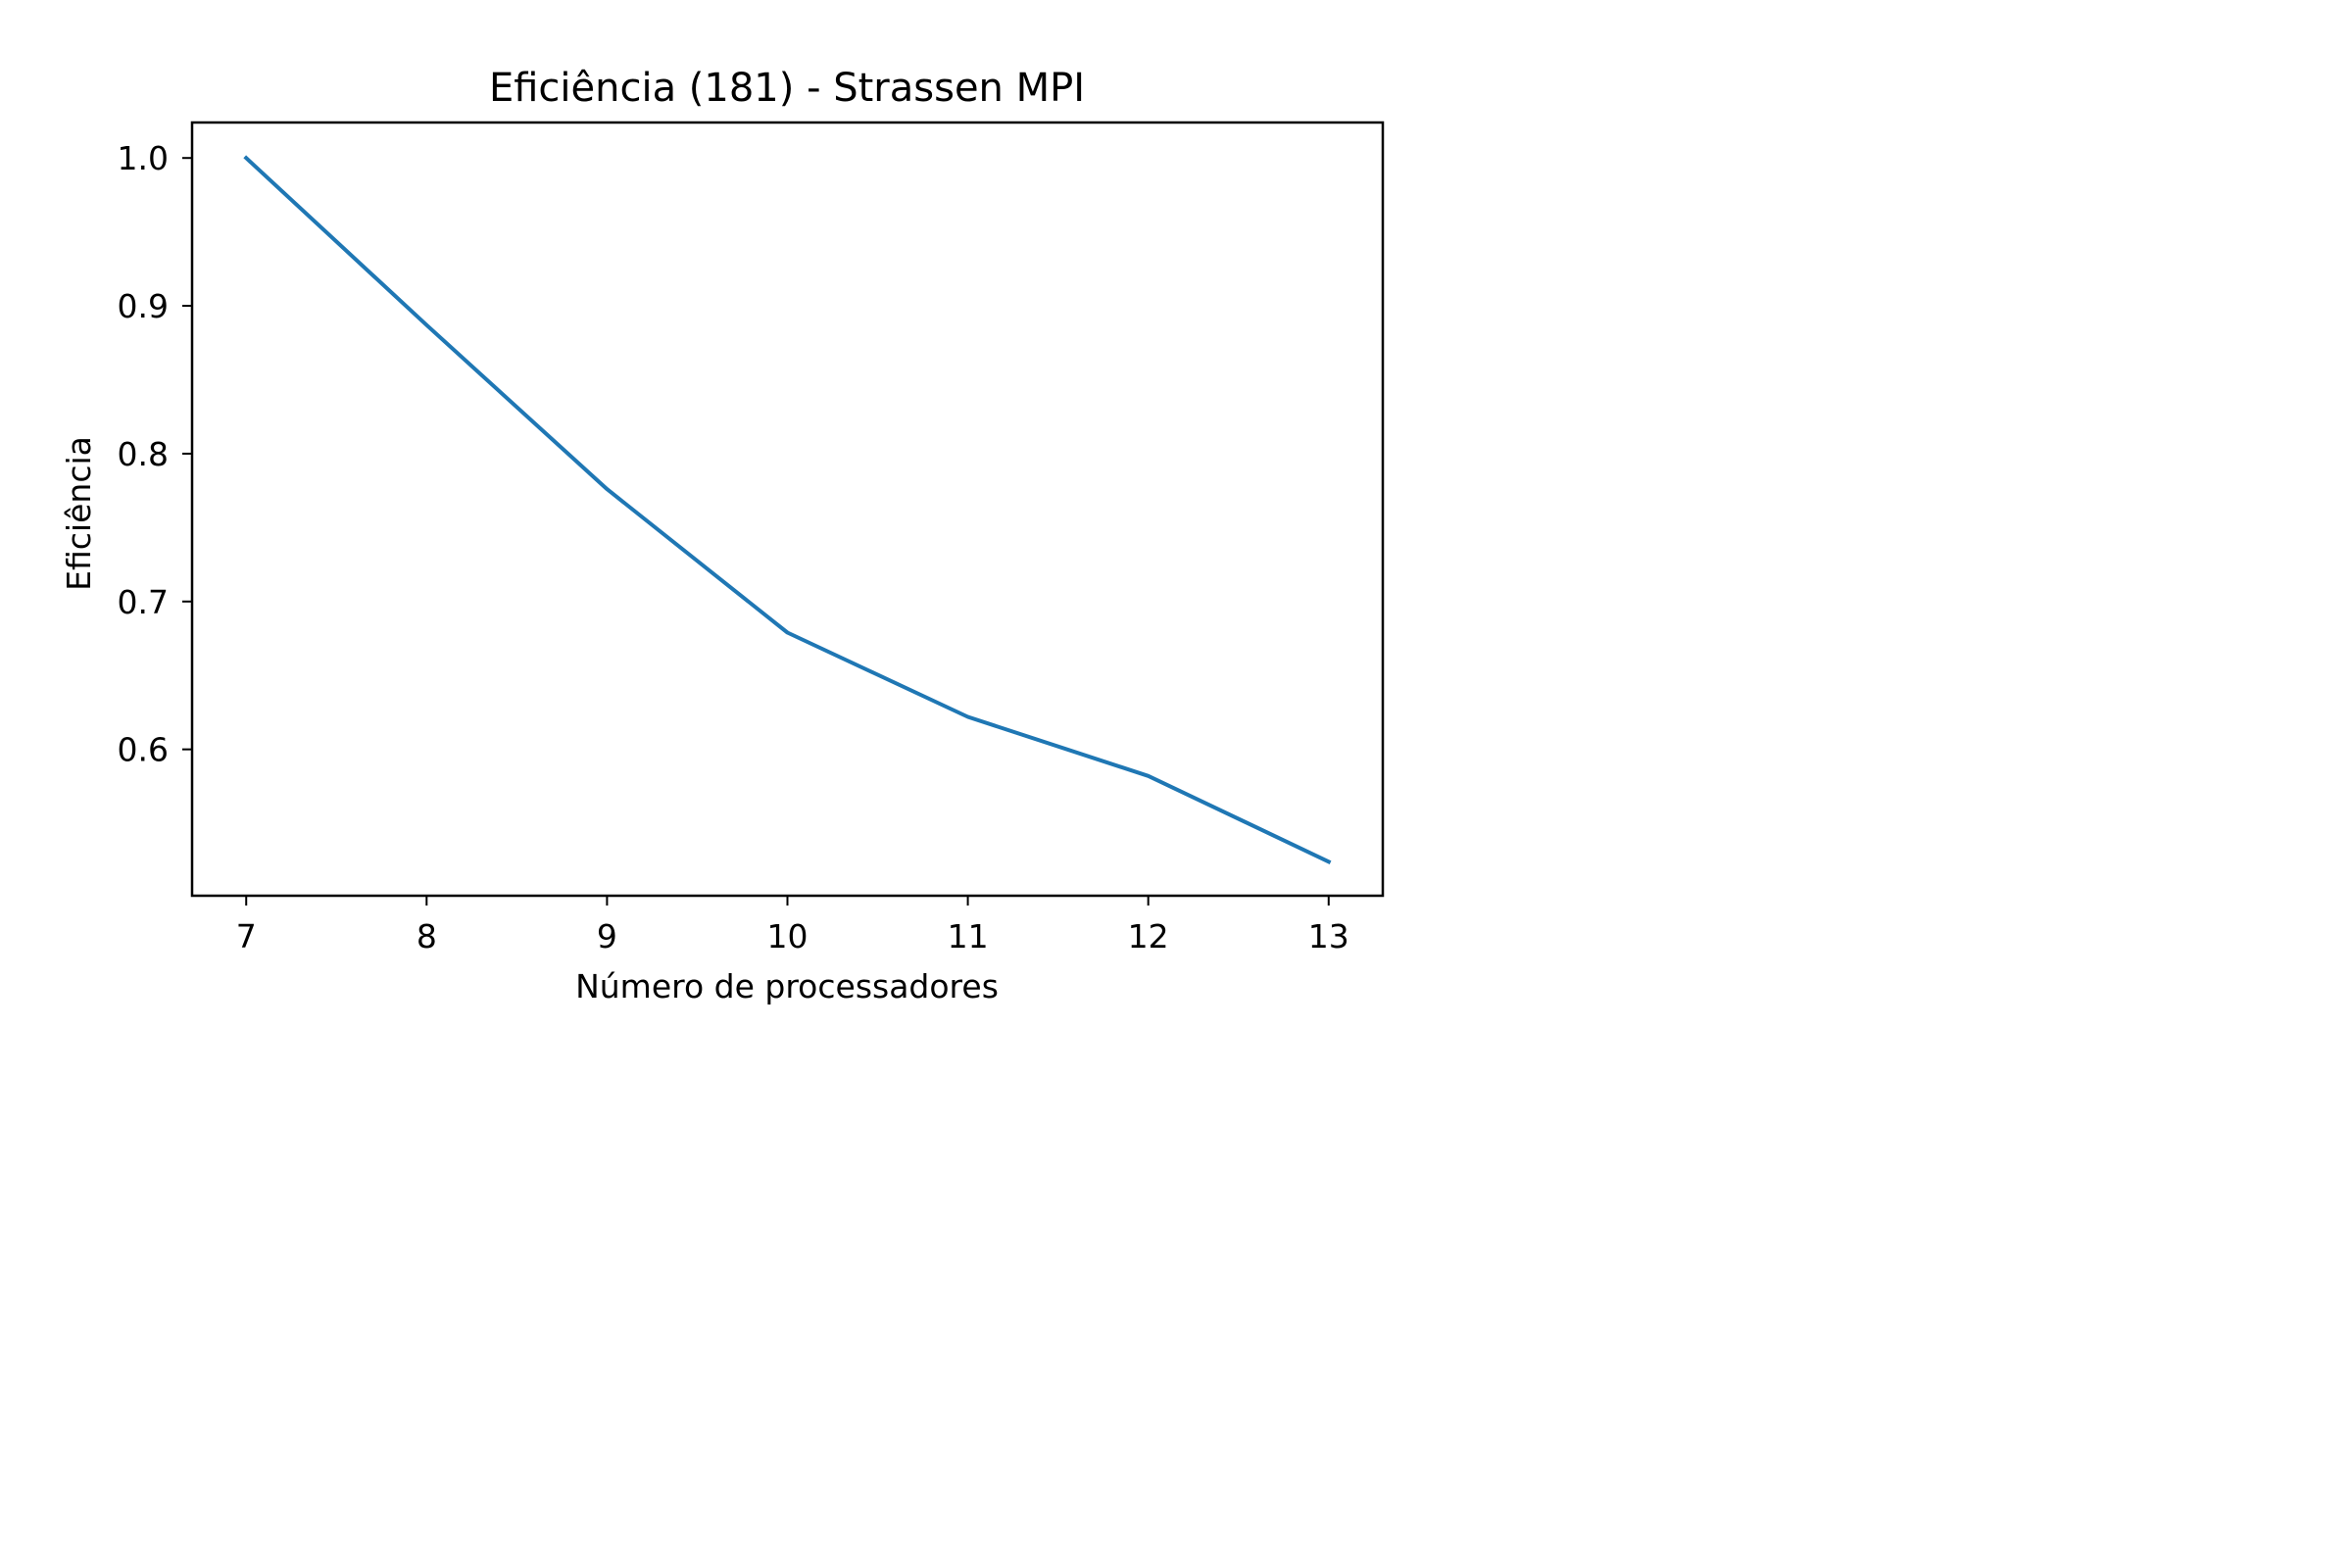  What do you see at coordinates (787, 986) in the screenshot?
I see `x-axis-label: Número de processadores` at bounding box center [787, 986].